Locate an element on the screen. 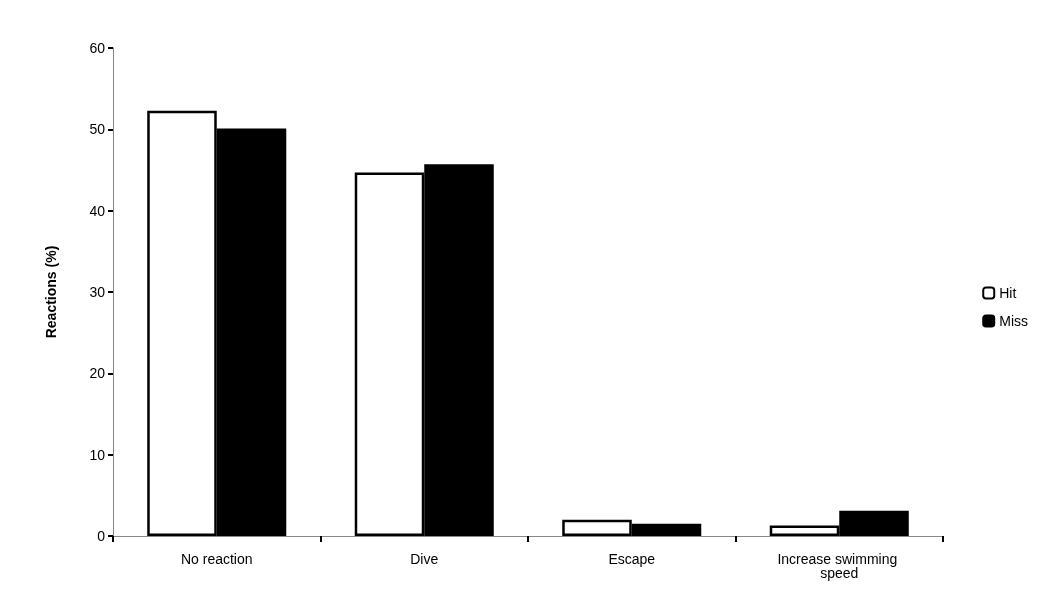 The height and width of the screenshot is (614, 1051). y-tick-label: 60 is located at coordinates (97, 48).